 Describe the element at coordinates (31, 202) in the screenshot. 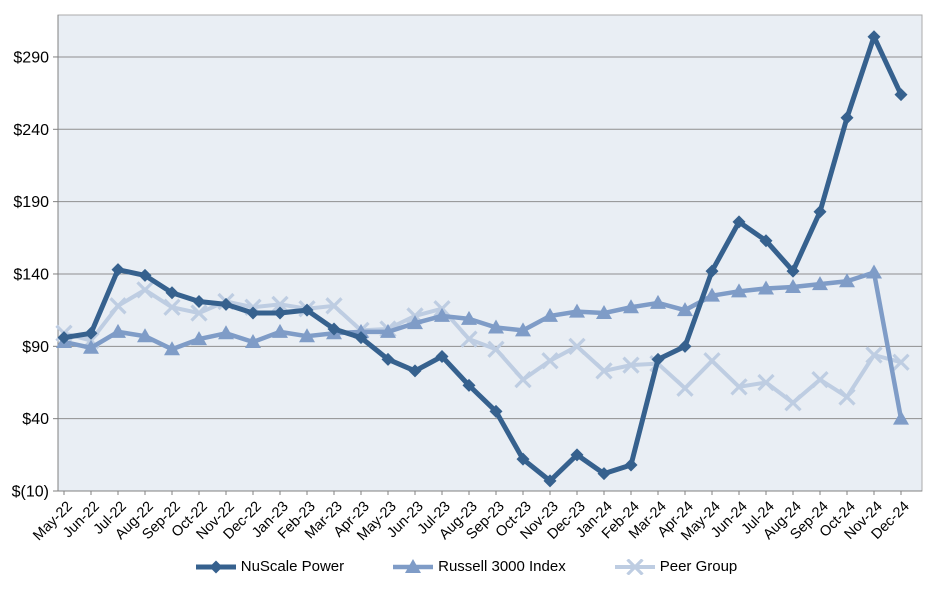

I see `y-tick-label: $190` at that location.